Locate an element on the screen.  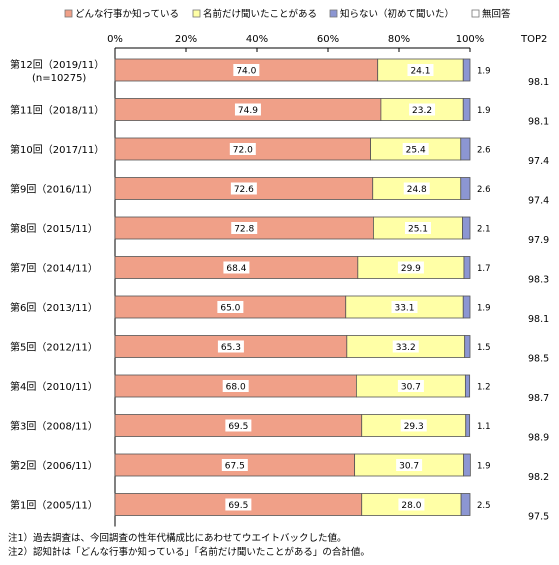
x-tick-label: 100% is located at coordinates (470, 39).